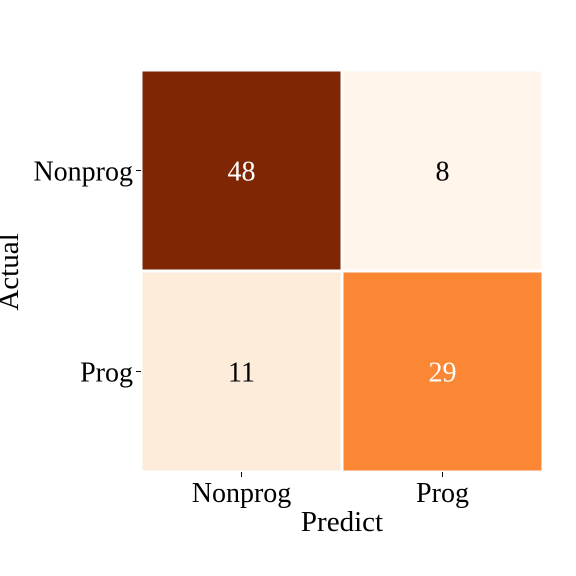 This screenshot has height=576, width=576. I want to click on y-axis-ticks: Nonprog Prog, so click(87, 273).